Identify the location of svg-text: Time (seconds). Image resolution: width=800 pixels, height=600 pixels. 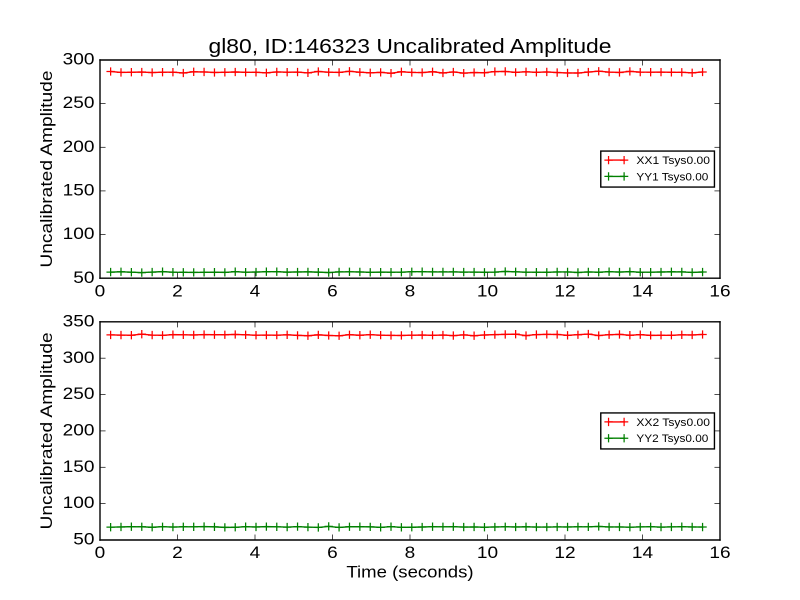
(409, 571).